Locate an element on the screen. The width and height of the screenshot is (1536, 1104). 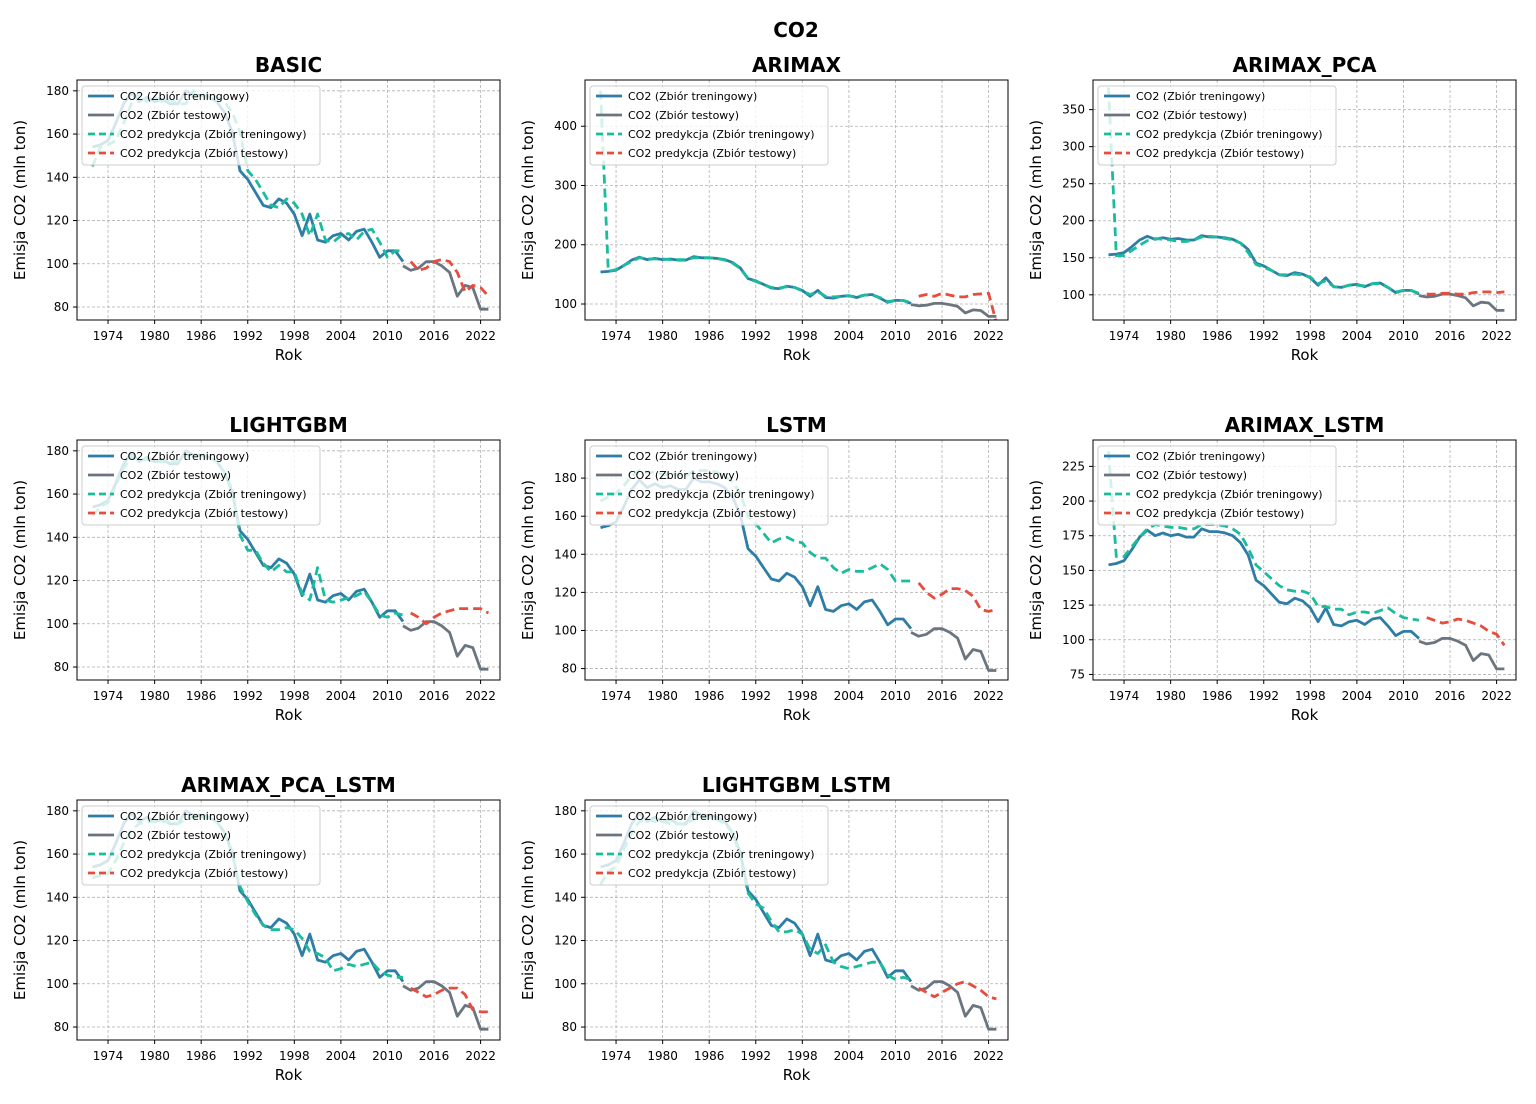
x-axis-label: Rok is located at coordinates (797, 355).